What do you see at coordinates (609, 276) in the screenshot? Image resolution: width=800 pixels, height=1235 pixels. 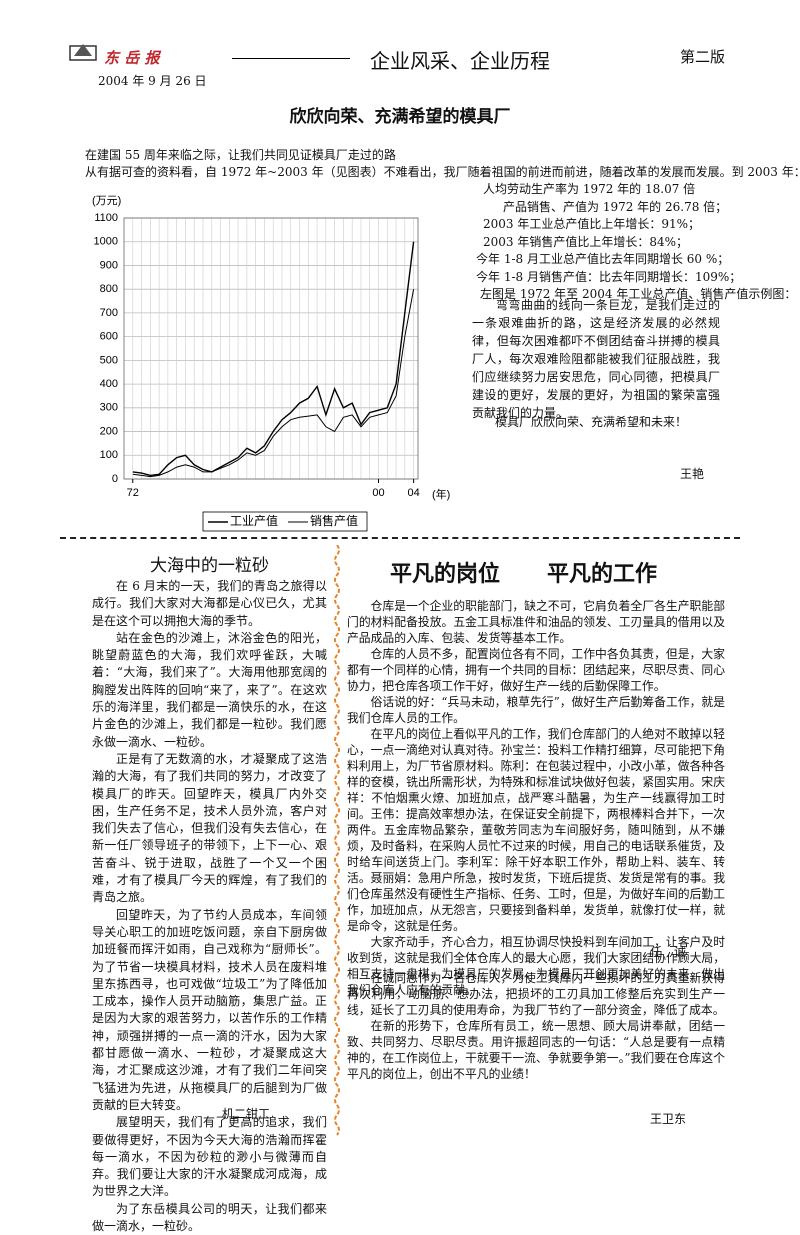 I see `stat-line: 今年 1-8 月销售产值：比去年同期增长：109%；` at bounding box center [609, 276].